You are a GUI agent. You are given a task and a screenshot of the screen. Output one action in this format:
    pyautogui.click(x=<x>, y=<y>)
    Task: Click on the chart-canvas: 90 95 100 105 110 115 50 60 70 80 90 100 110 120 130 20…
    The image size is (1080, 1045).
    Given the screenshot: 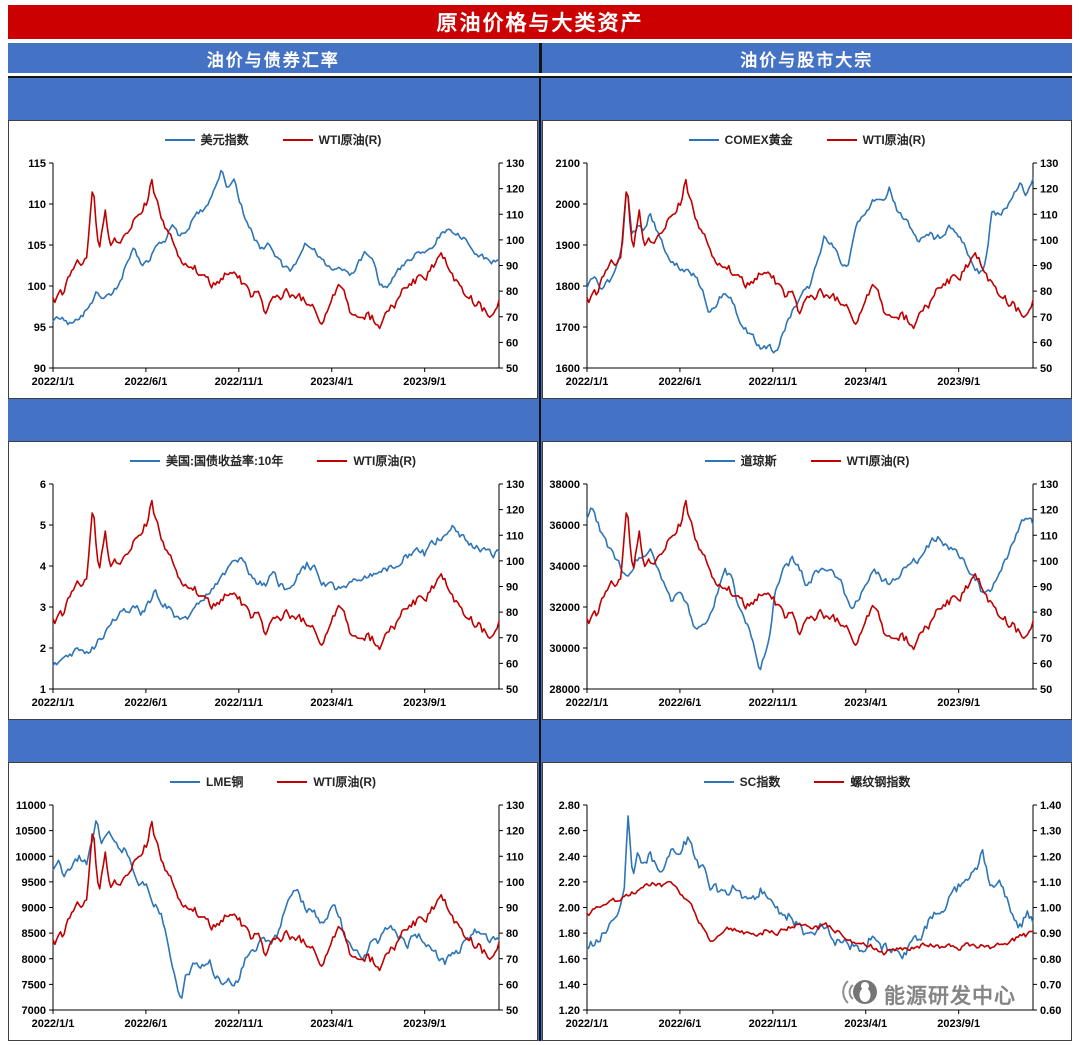 What is the action you would take?
    pyautogui.click(x=276, y=273)
    